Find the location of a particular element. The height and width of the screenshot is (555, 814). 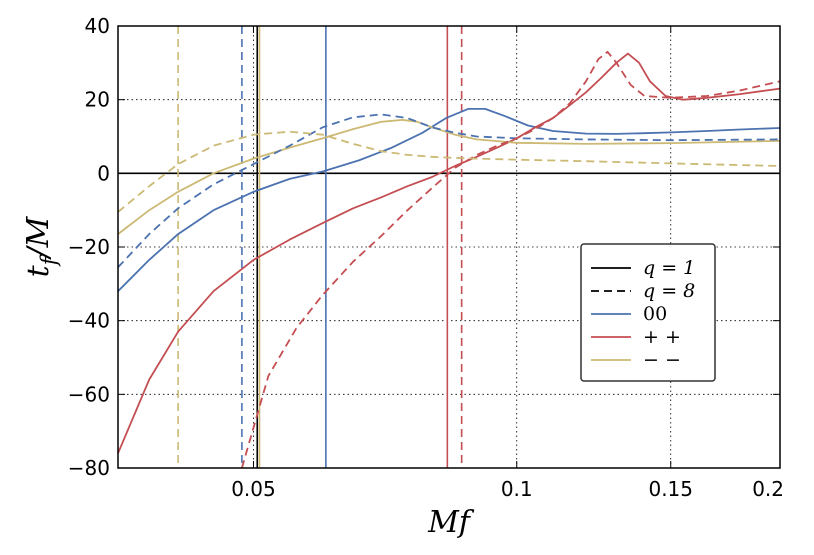

y-tick-label: −40 is located at coordinates (89, 321).